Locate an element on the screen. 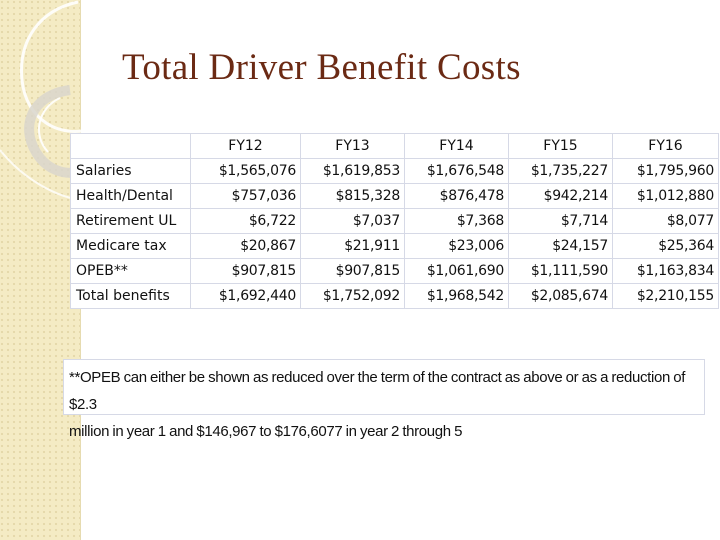 Image resolution: width=720 pixels, height=540 pixels. table-cell: $8,077 is located at coordinates (665, 221).